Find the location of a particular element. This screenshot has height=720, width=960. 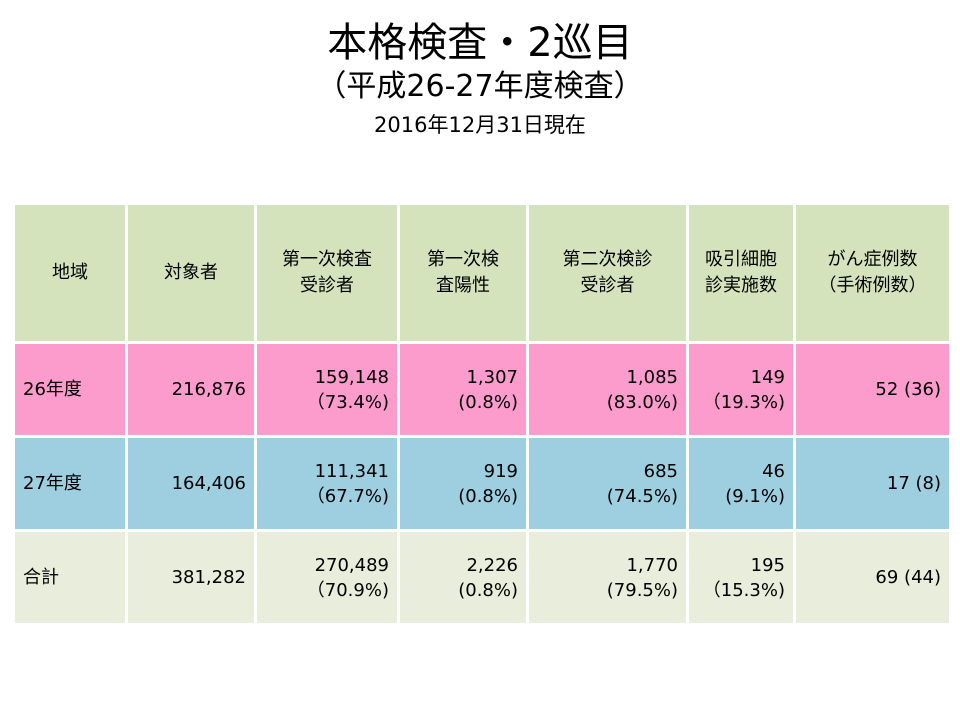

cell-second-exam: 1,770 (79.5%) is located at coordinates (607, 577).